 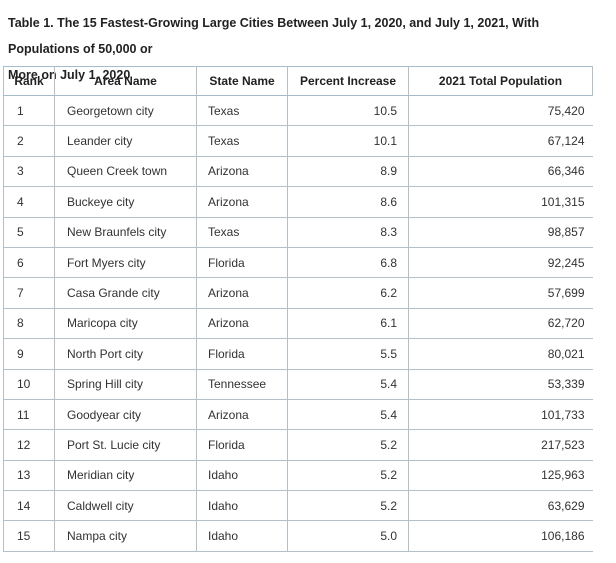 I want to click on cell-population: 125,963, so click(x=500, y=476).